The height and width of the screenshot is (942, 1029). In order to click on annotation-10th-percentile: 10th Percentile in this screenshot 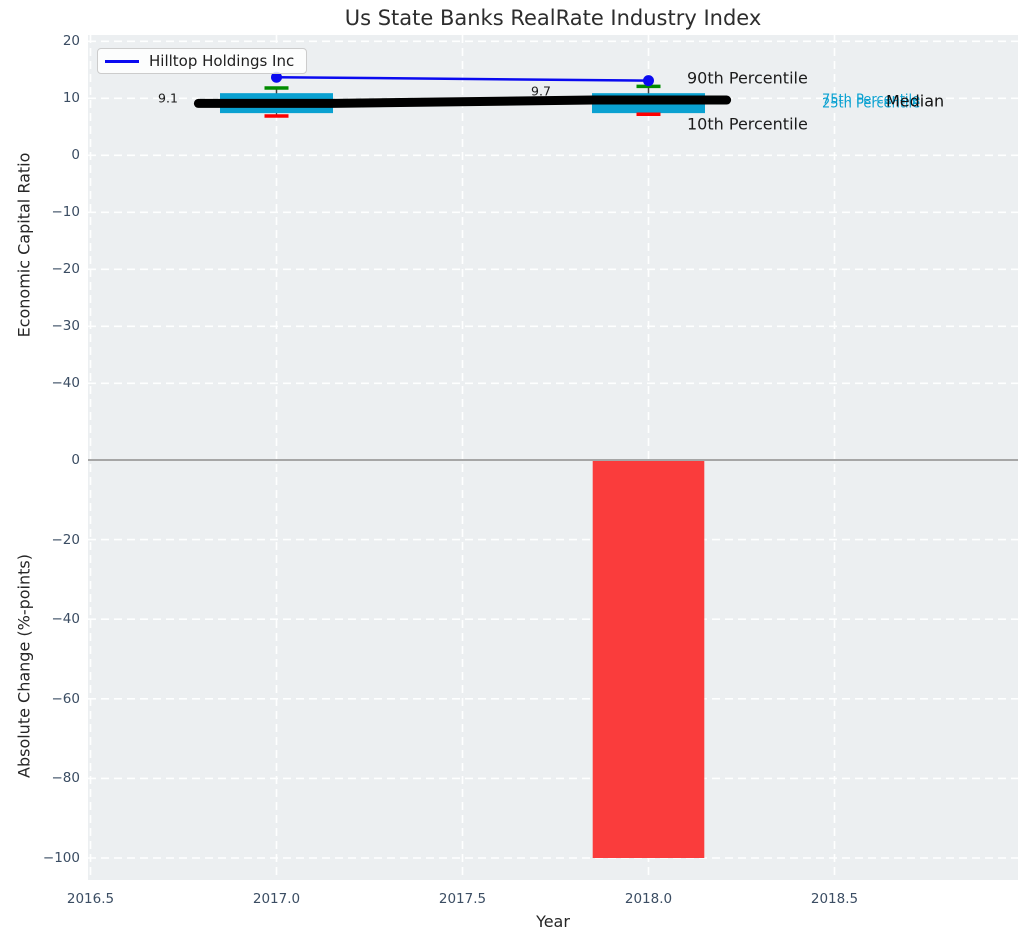, I will do `click(747, 124)`.